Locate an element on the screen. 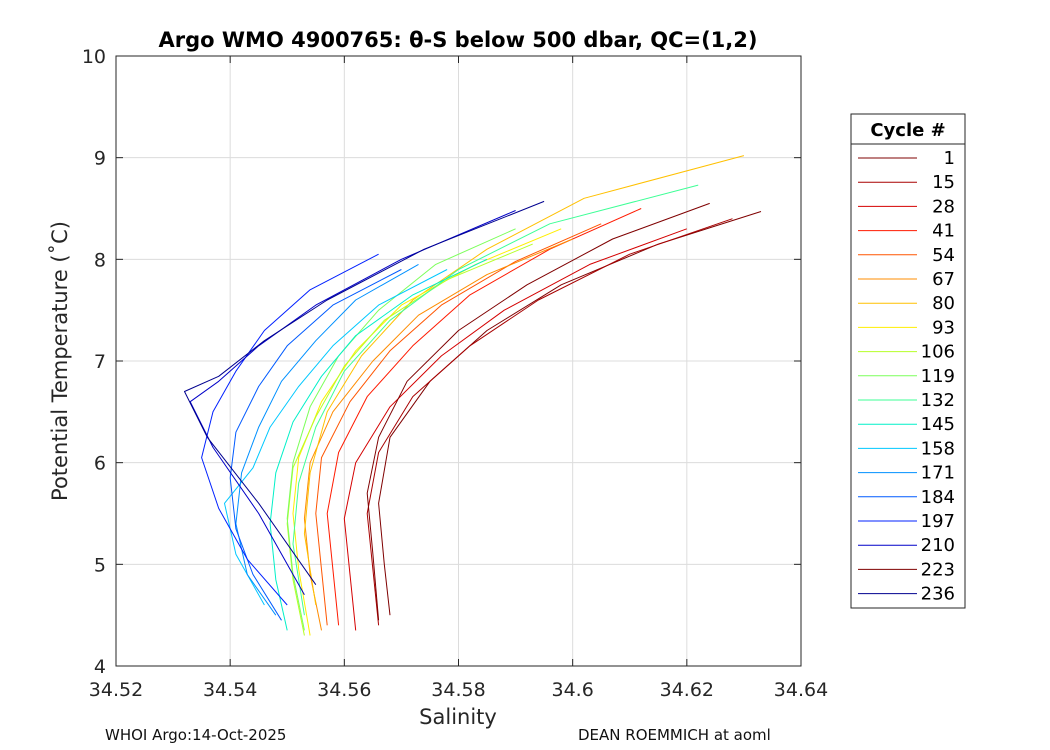 This screenshot has width=1050, height=750. y-tick-label: 4 is located at coordinates (100, 667).